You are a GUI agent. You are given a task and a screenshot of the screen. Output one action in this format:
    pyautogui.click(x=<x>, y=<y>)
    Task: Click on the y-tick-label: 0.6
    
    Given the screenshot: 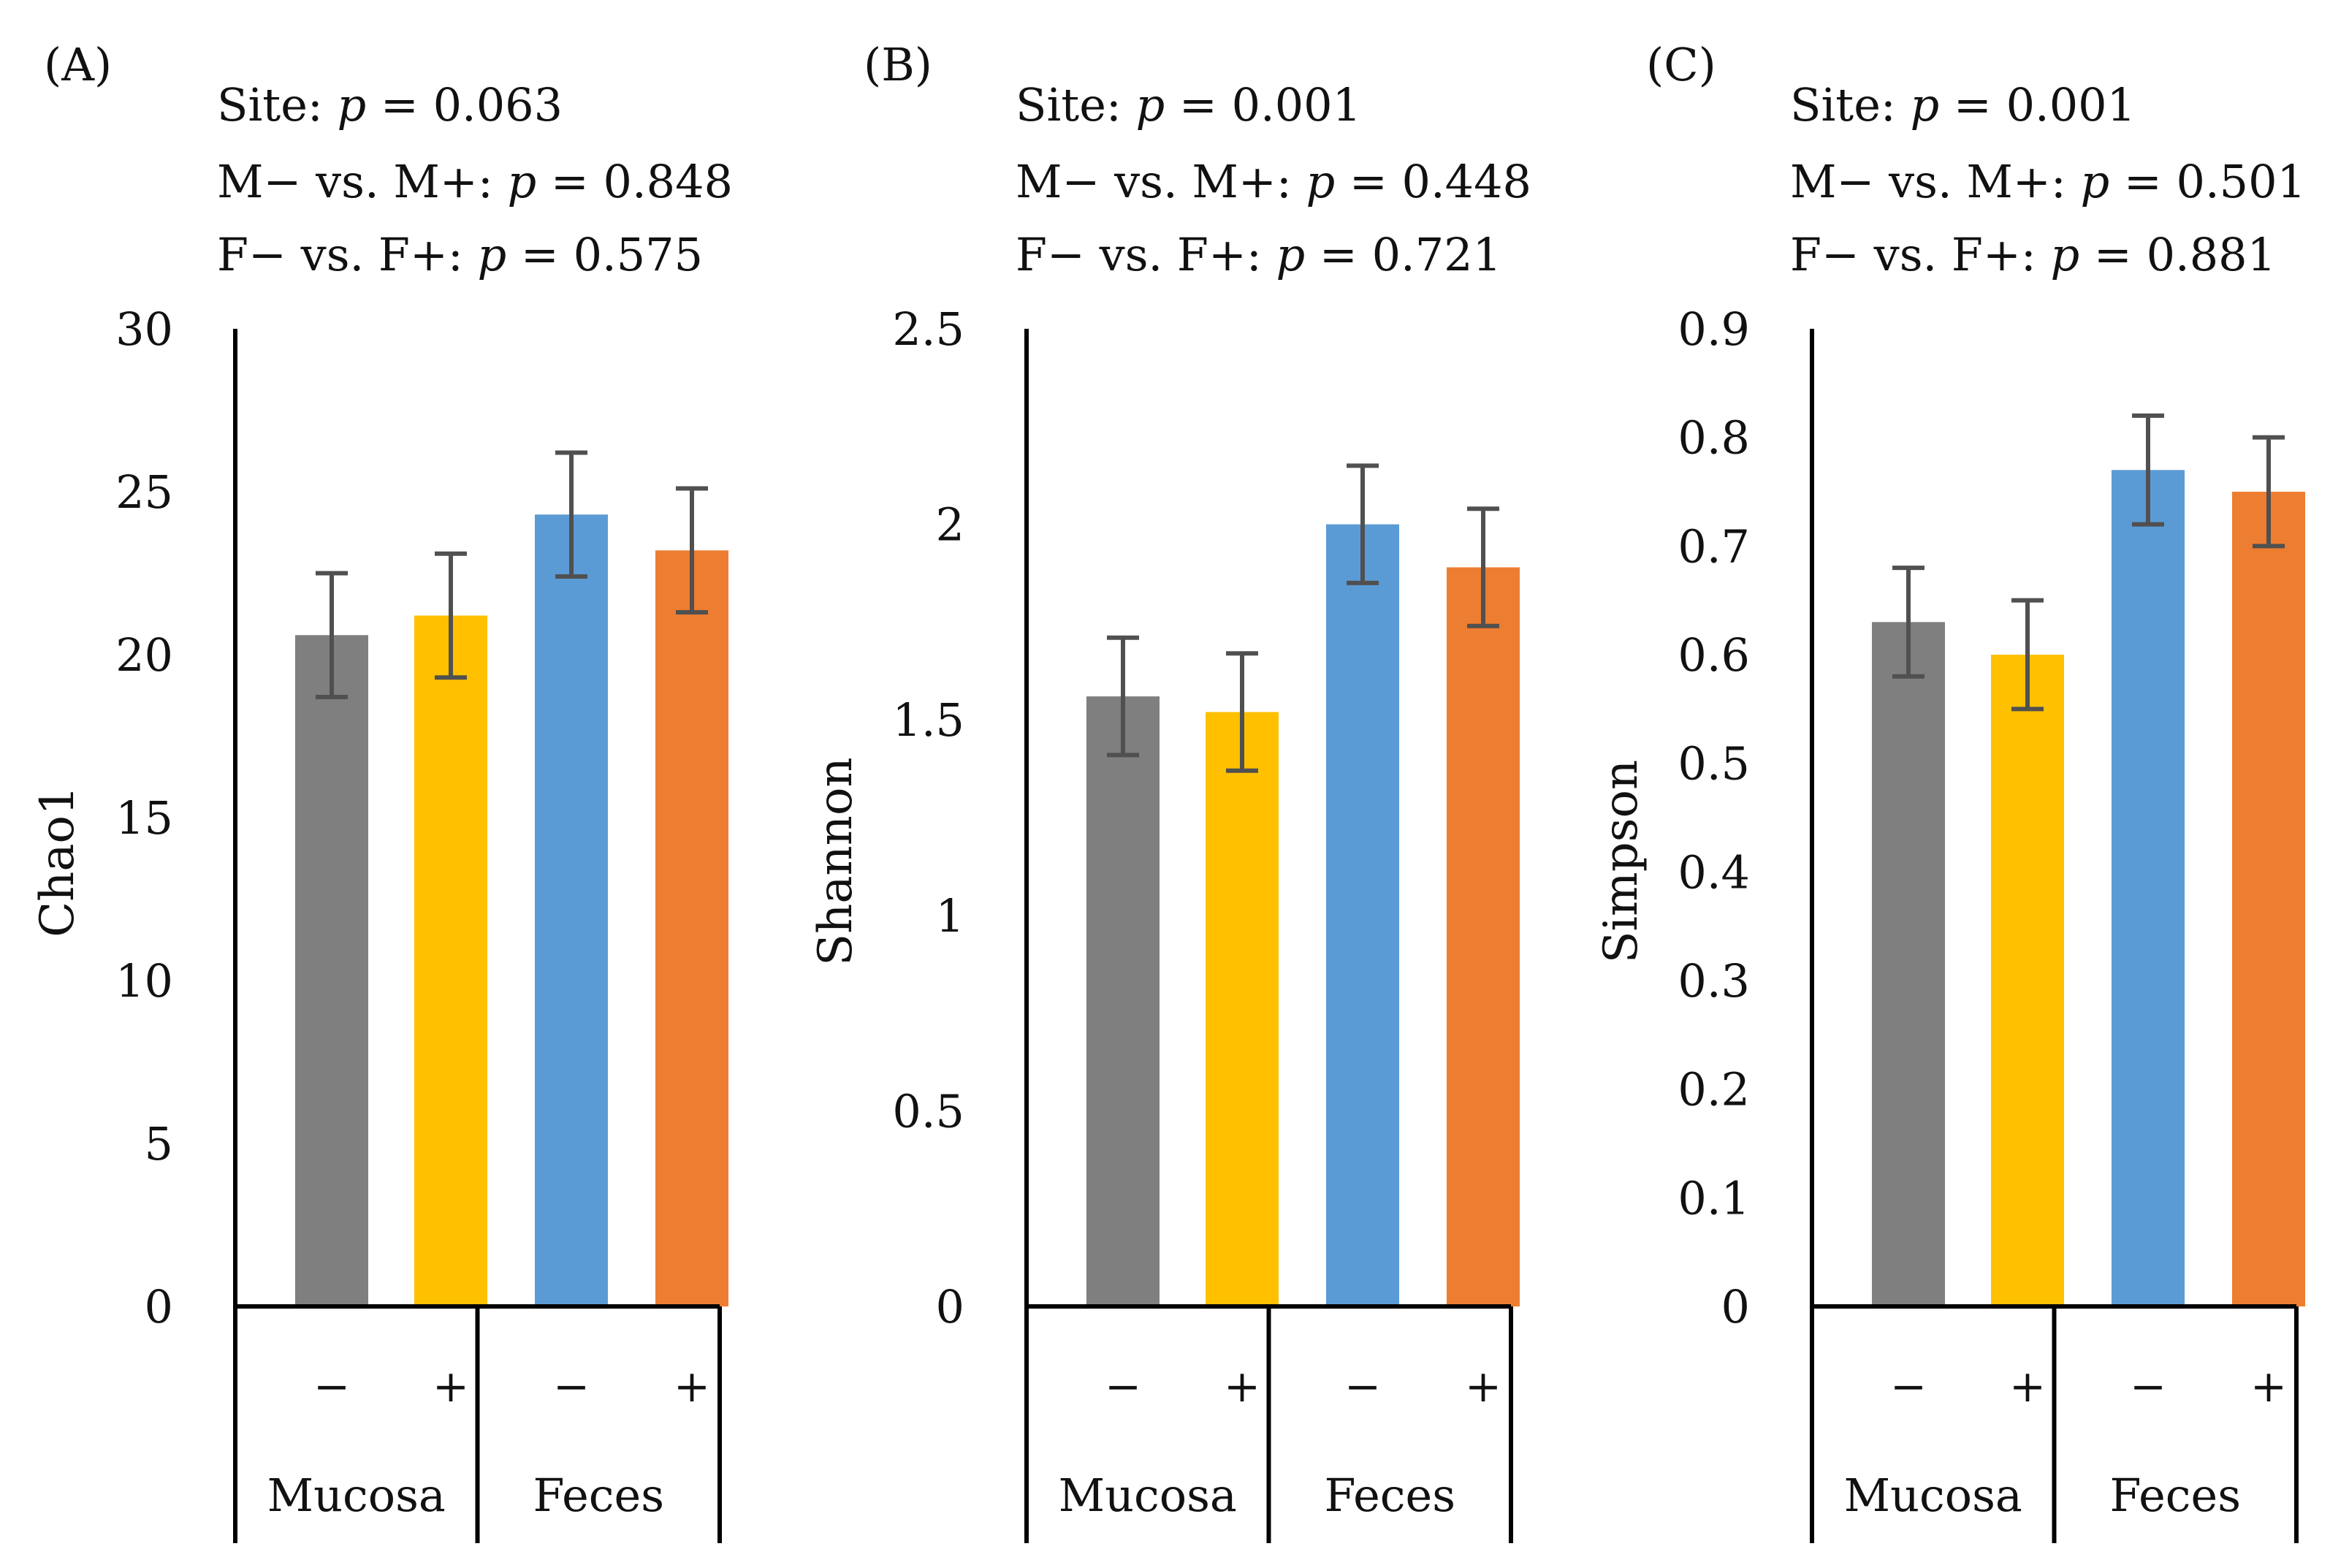 What is the action you would take?
    pyautogui.click(x=1714, y=655)
    